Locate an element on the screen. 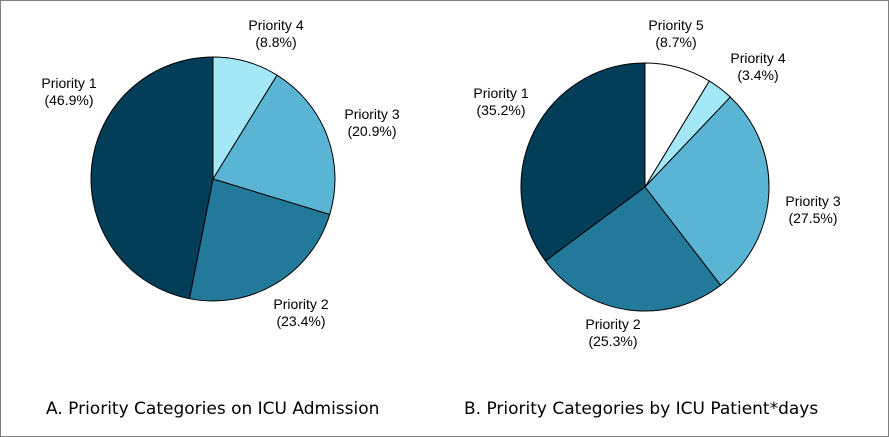 The image size is (889, 437). chart-b-label-priority-1: Priority 1 (35.2%) is located at coordinates (500, 101).